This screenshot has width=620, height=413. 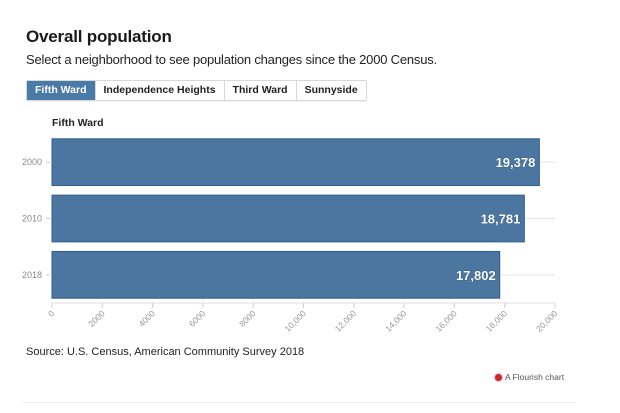 What do you see at coordinates (396, 321) in the screenshot?
I see `x-tick-label-14000: 14,000` at bounding box center [396, 321].